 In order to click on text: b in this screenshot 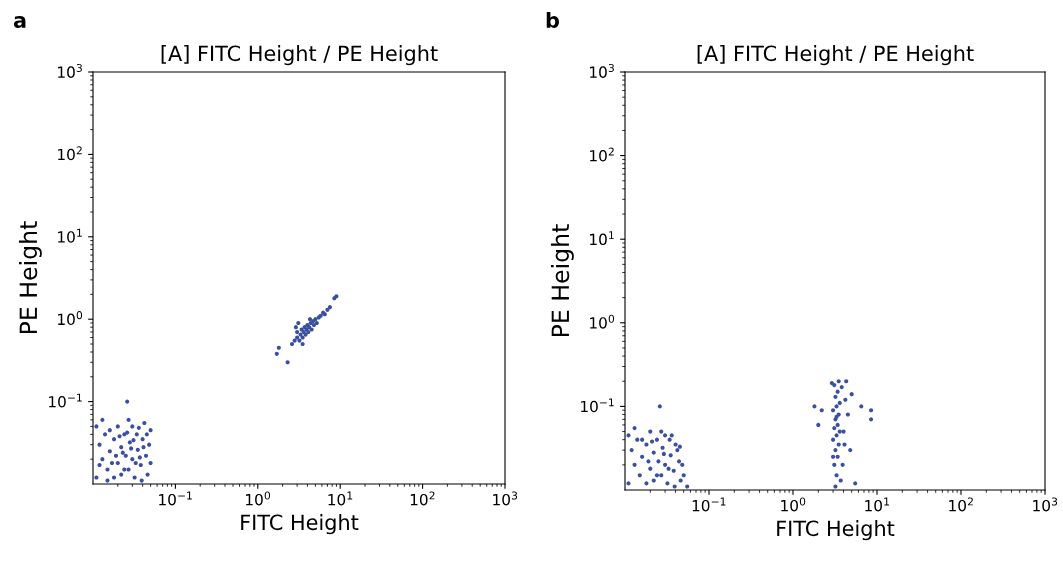, I will do `click(552, 20)`.